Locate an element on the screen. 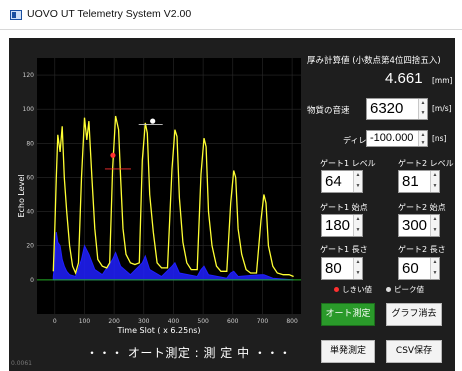 The width and height of the screenshot is (462, 371). window-title: UOVO UT Telemetry System V2.00 is located at coordinates (109, 14).